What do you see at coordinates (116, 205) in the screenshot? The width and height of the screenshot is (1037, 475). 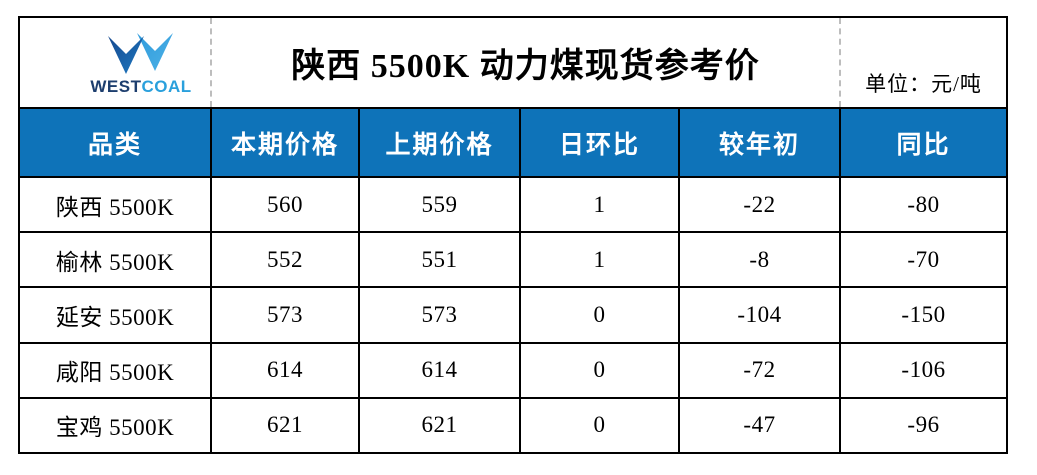 I see `cell-category: 陕西 5500K` at bounding box center [116, 205].